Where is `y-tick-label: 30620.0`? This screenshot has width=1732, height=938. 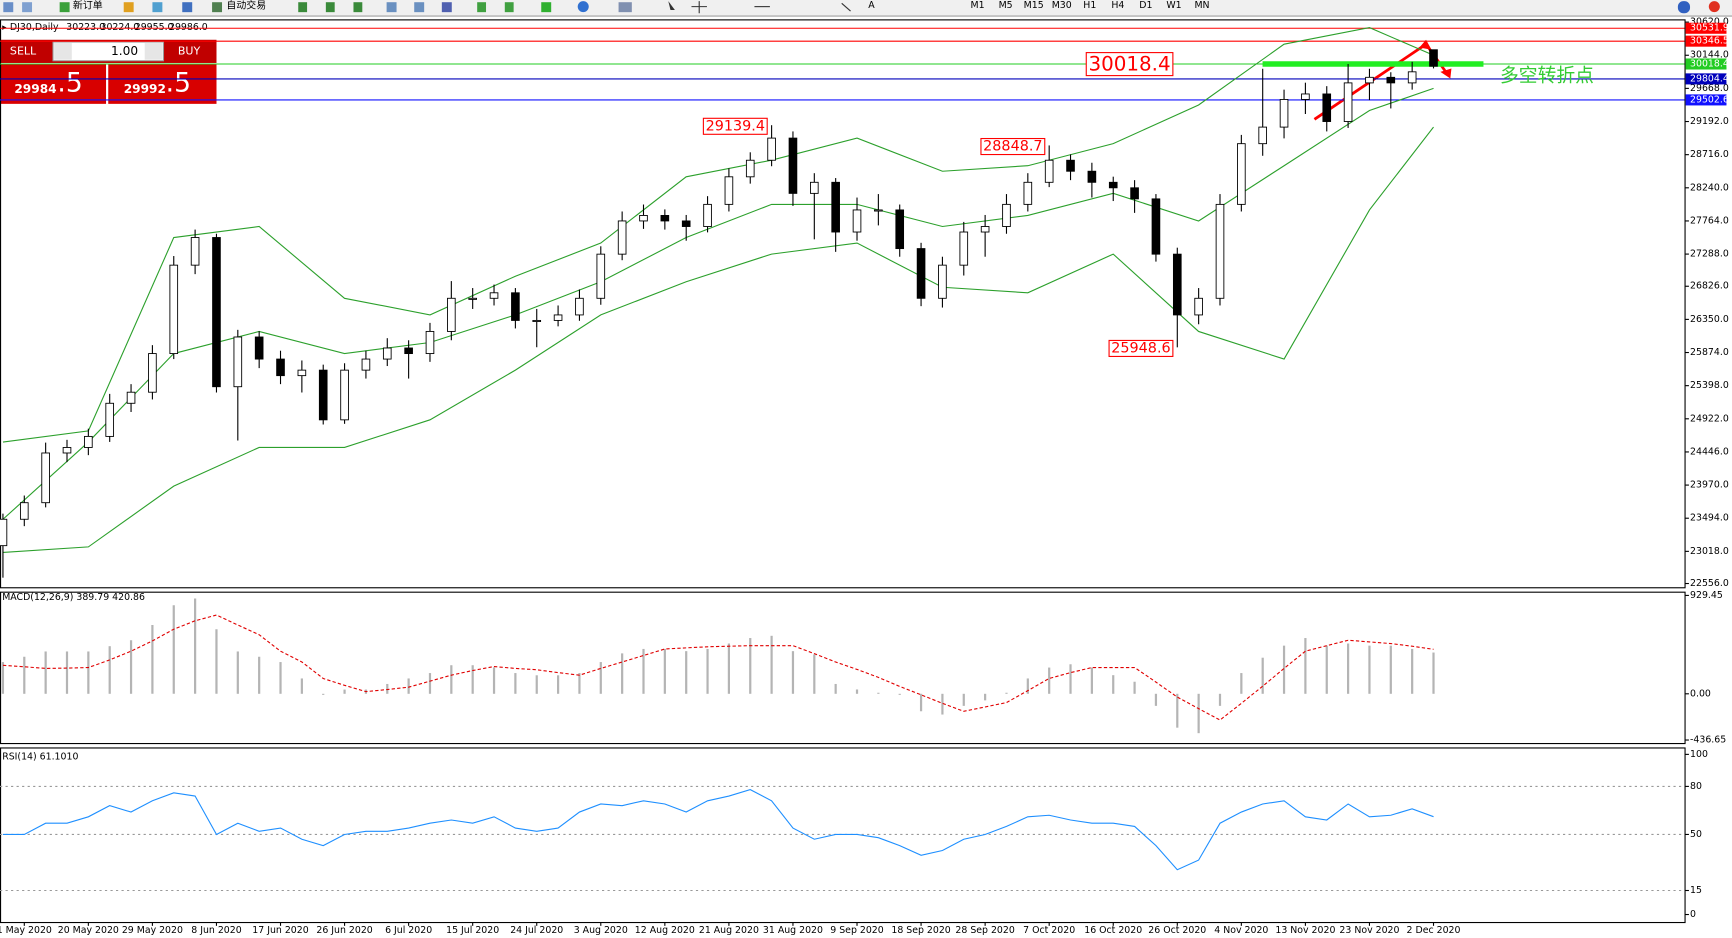
y-tick-label: 30620.0 is located at coordinates (1709, 22).